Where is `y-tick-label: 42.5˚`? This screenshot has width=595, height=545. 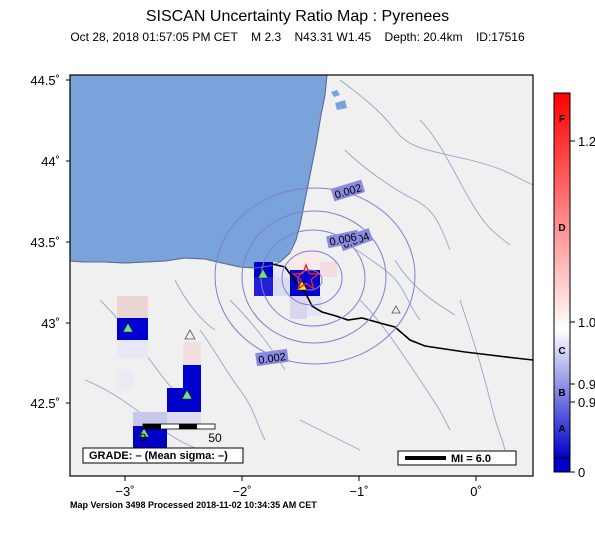
y-tick-label: 42.5˚ is located at coordinates (45, 403).